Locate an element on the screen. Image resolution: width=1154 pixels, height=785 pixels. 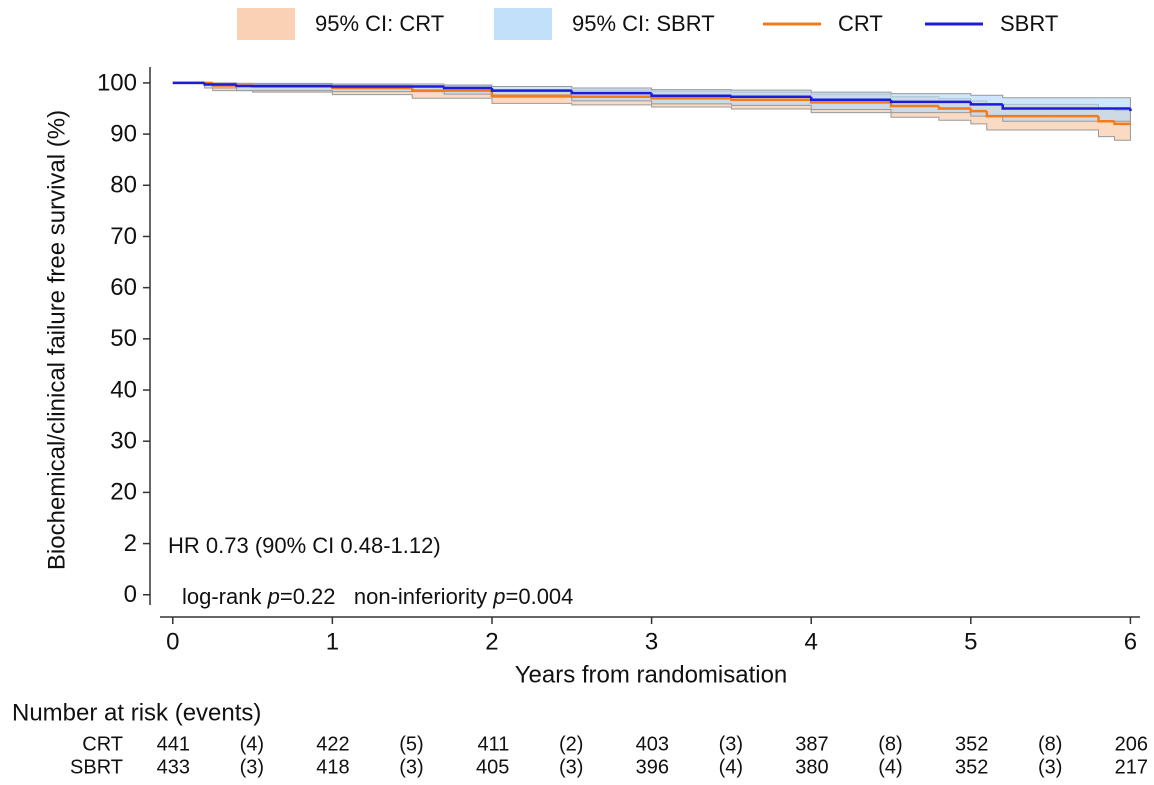
annotation-part: =0.22 non-inferiority is located at coordinates (386, 596).